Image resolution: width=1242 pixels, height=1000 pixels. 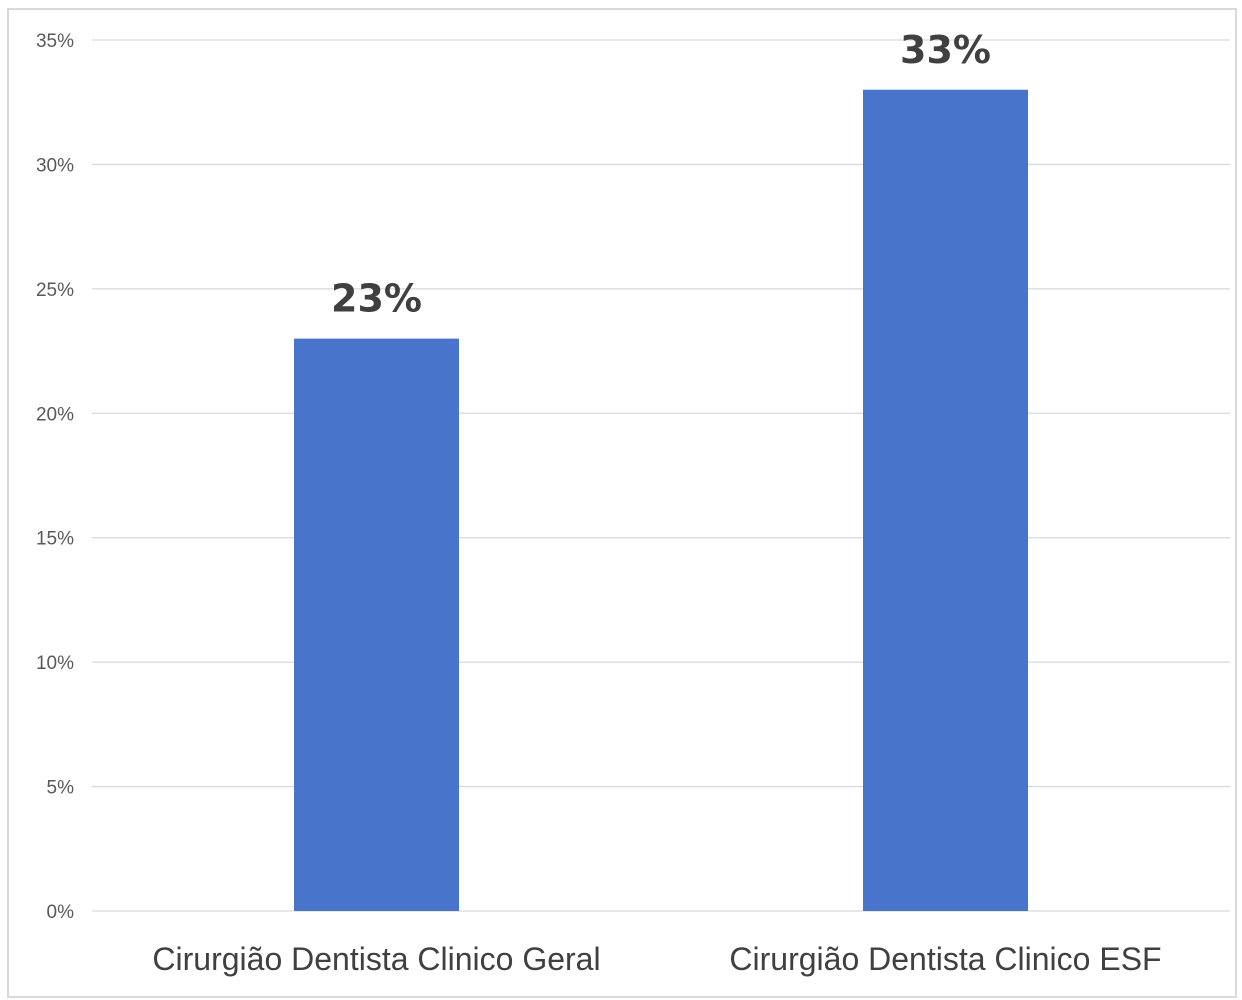 I want to click on category-label-2: Cirurgião Dentista Clinico ESF, so click(x=945, y=959).